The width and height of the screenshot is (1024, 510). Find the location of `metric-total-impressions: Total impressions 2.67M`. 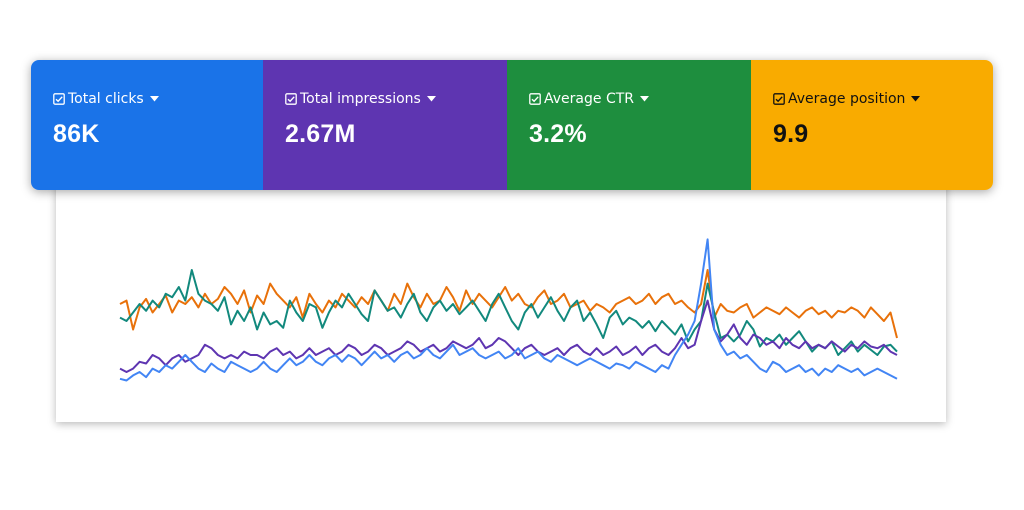

metric-total-impressions: Total impressions 2.67M is located at coordinates (385, 125).